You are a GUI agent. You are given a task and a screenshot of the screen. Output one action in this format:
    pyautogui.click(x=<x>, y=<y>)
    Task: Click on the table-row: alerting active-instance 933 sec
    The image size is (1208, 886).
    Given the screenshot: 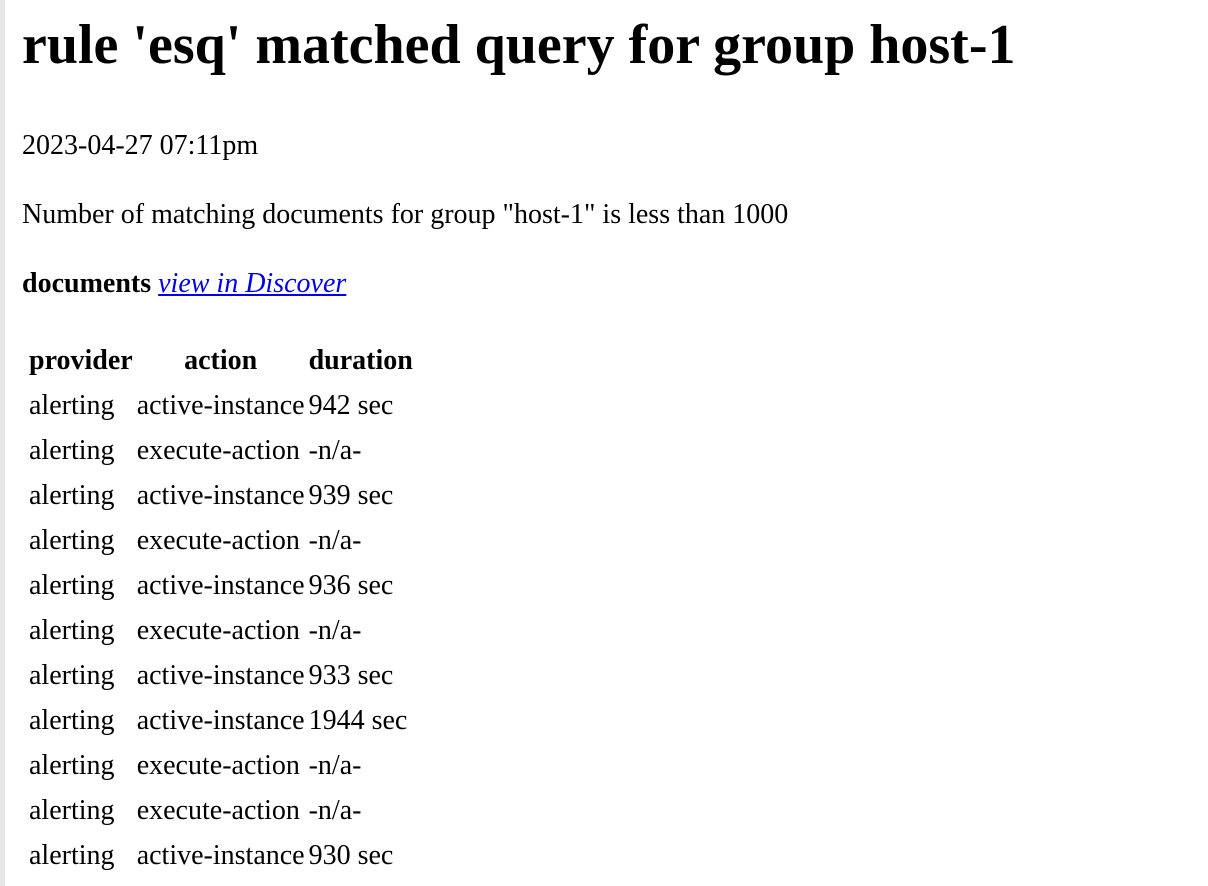 What is the action you would take?
    pyautogui.click(x=221, y=675)
    